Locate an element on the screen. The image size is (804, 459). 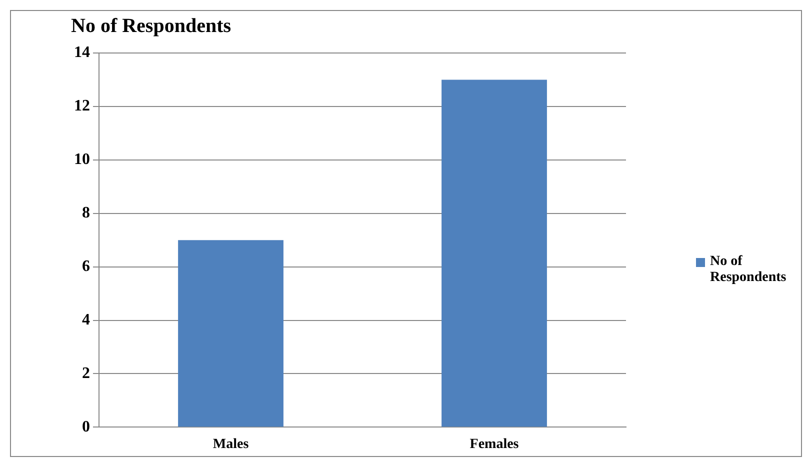
y-tick-label: 4 is located at coordinates (86, 319).